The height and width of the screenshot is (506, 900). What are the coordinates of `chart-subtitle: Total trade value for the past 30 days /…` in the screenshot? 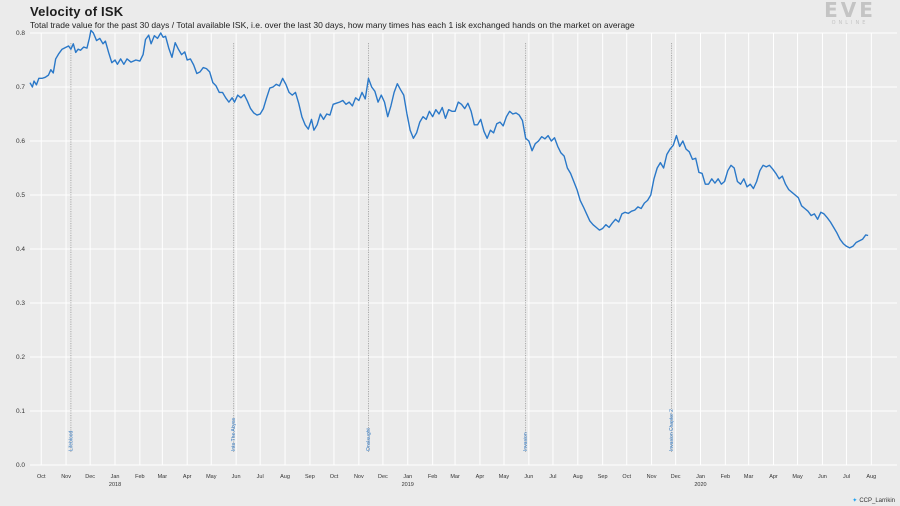 It's located at (332, 25).